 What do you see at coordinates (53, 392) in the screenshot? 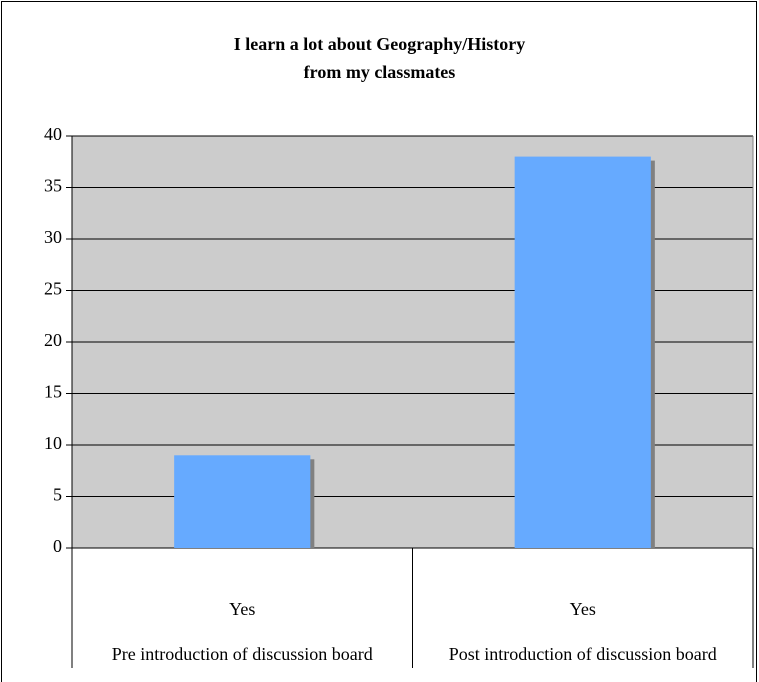
I see `y-tick-label: 15` at bounding box center [53, 392].